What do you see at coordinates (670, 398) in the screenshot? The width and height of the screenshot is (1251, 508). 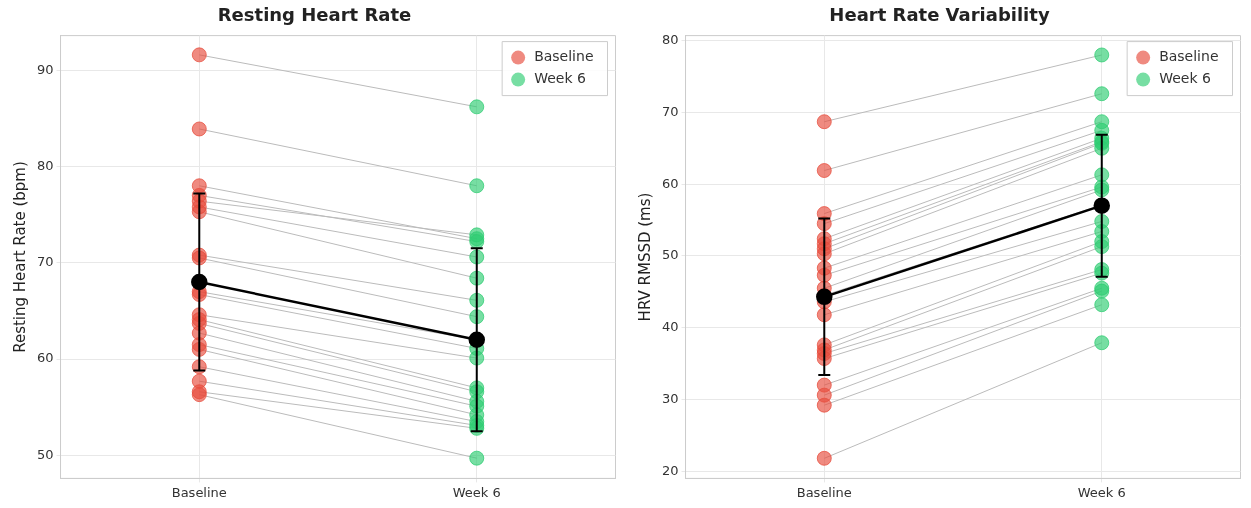 I see `y-tick-label: 30` at bounding box center [670, 398].